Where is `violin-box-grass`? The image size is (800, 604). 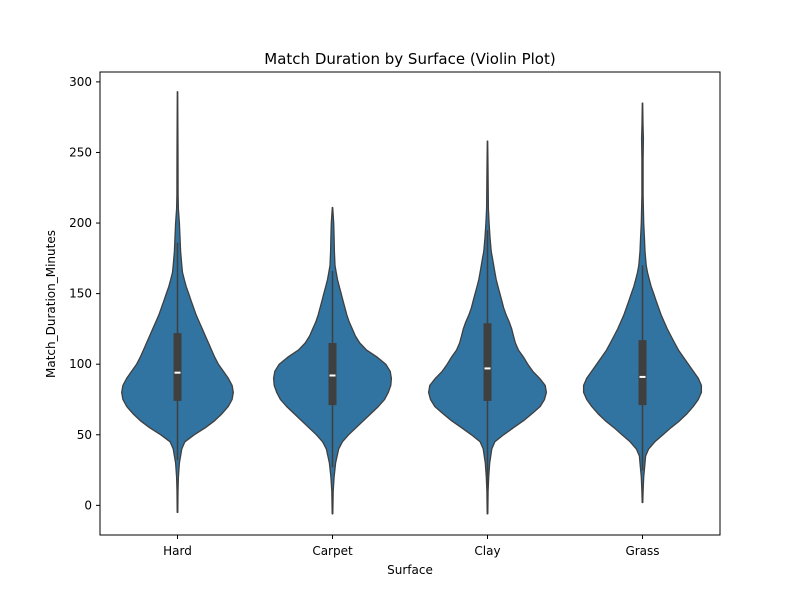
violin-box-grass is located at coordinates (642, 373).